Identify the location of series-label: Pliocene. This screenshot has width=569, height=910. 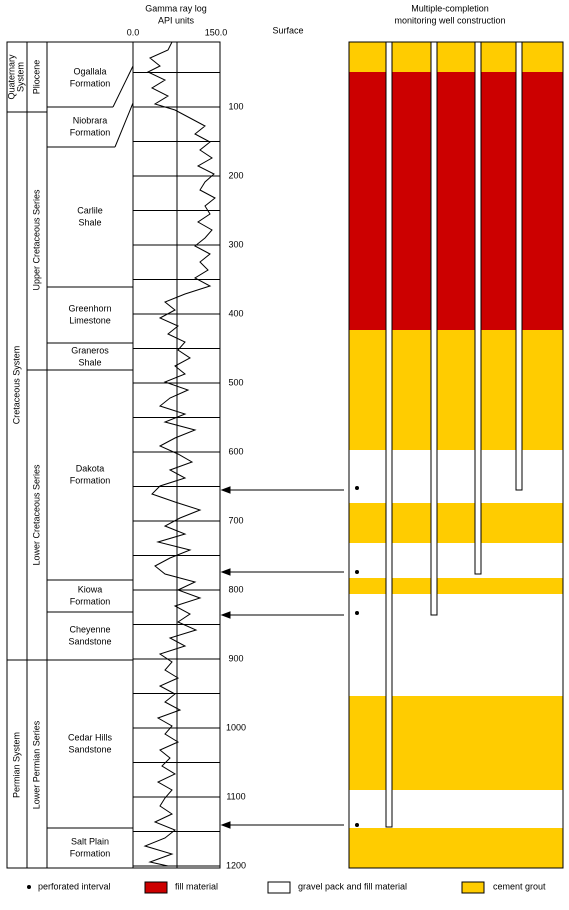
(36, 77).